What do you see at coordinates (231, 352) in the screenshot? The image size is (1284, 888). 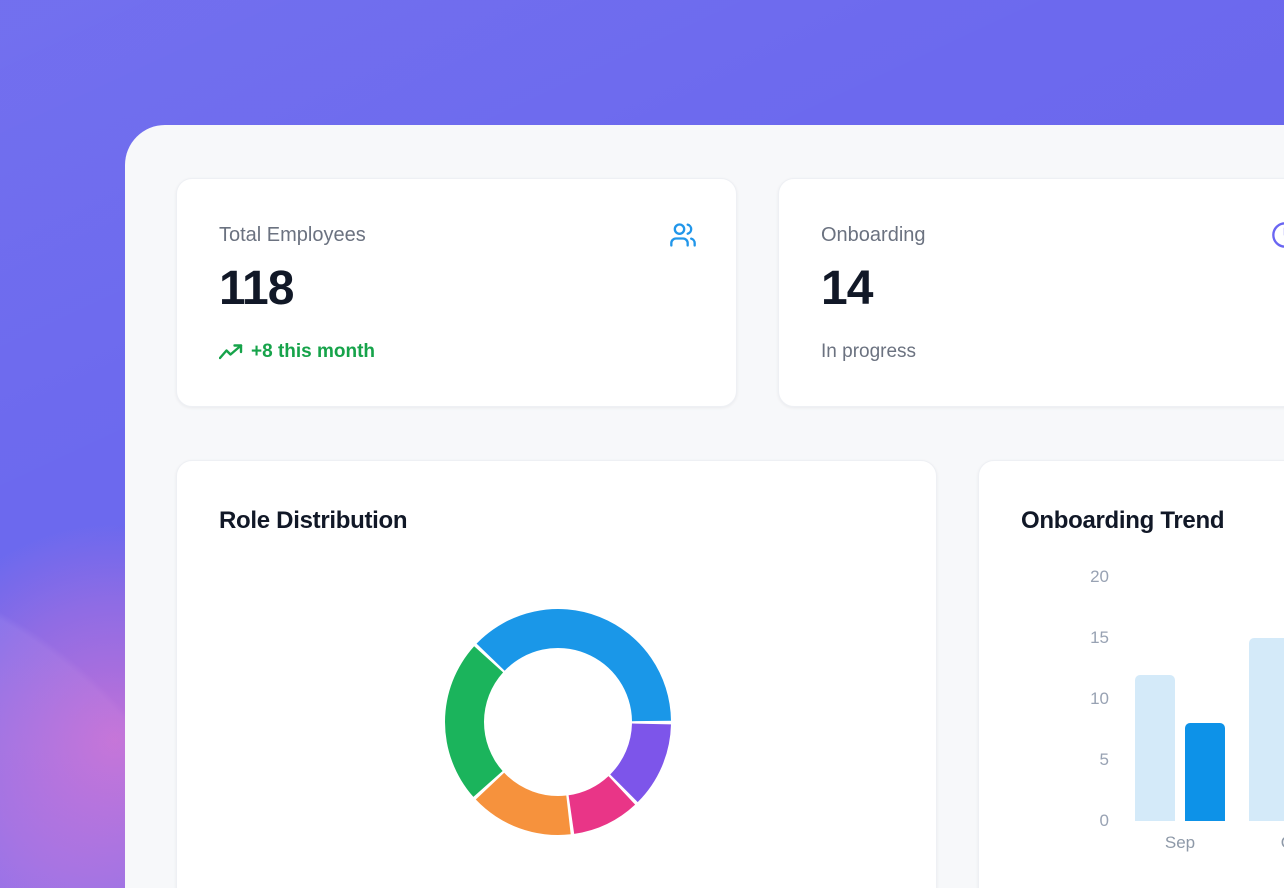 I see `trending-up-icon` at bounding box center [231, 352].